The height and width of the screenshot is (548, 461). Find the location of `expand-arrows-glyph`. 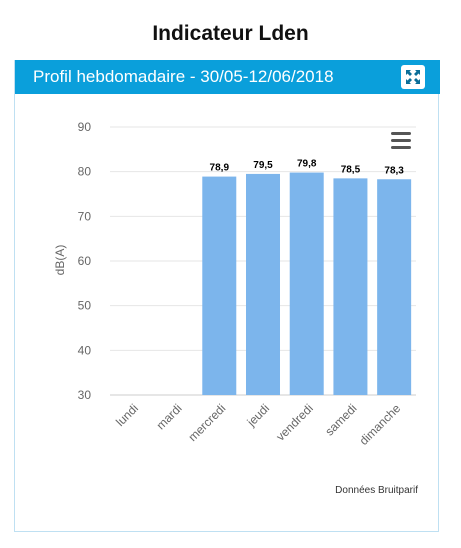

expand-arrows-glyph is located at coordinates (413, 77).